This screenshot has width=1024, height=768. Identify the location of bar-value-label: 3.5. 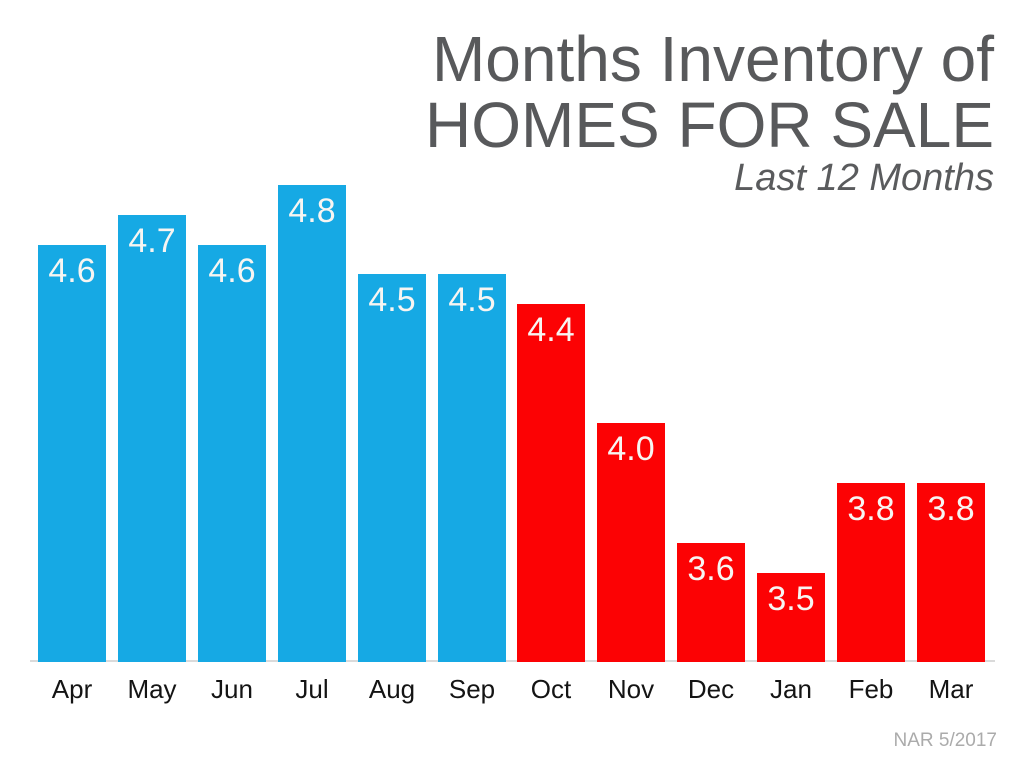
(791, 599).